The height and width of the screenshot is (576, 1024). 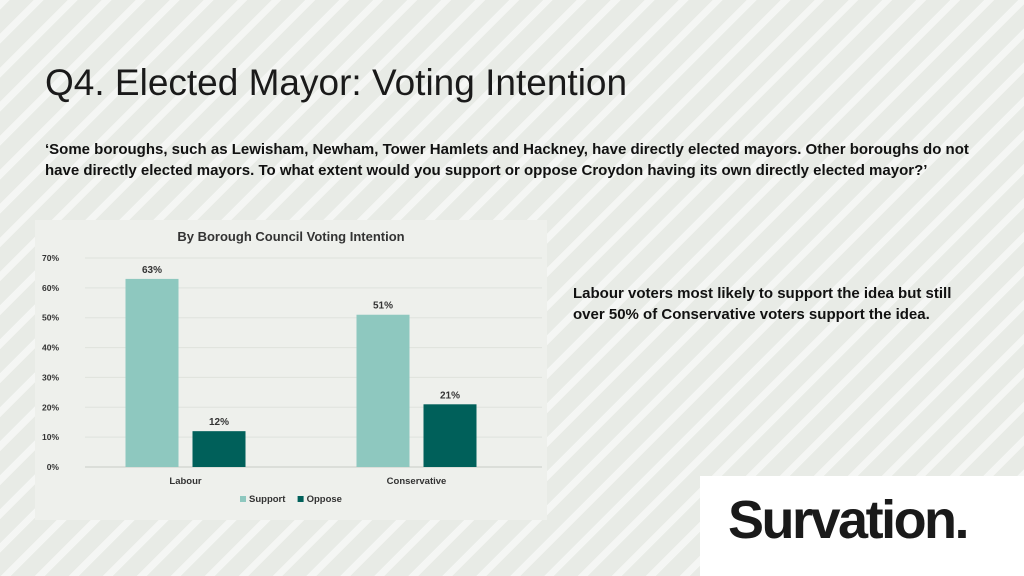 I want to click on survation-logo: Survation., so click(x=862, y=526).